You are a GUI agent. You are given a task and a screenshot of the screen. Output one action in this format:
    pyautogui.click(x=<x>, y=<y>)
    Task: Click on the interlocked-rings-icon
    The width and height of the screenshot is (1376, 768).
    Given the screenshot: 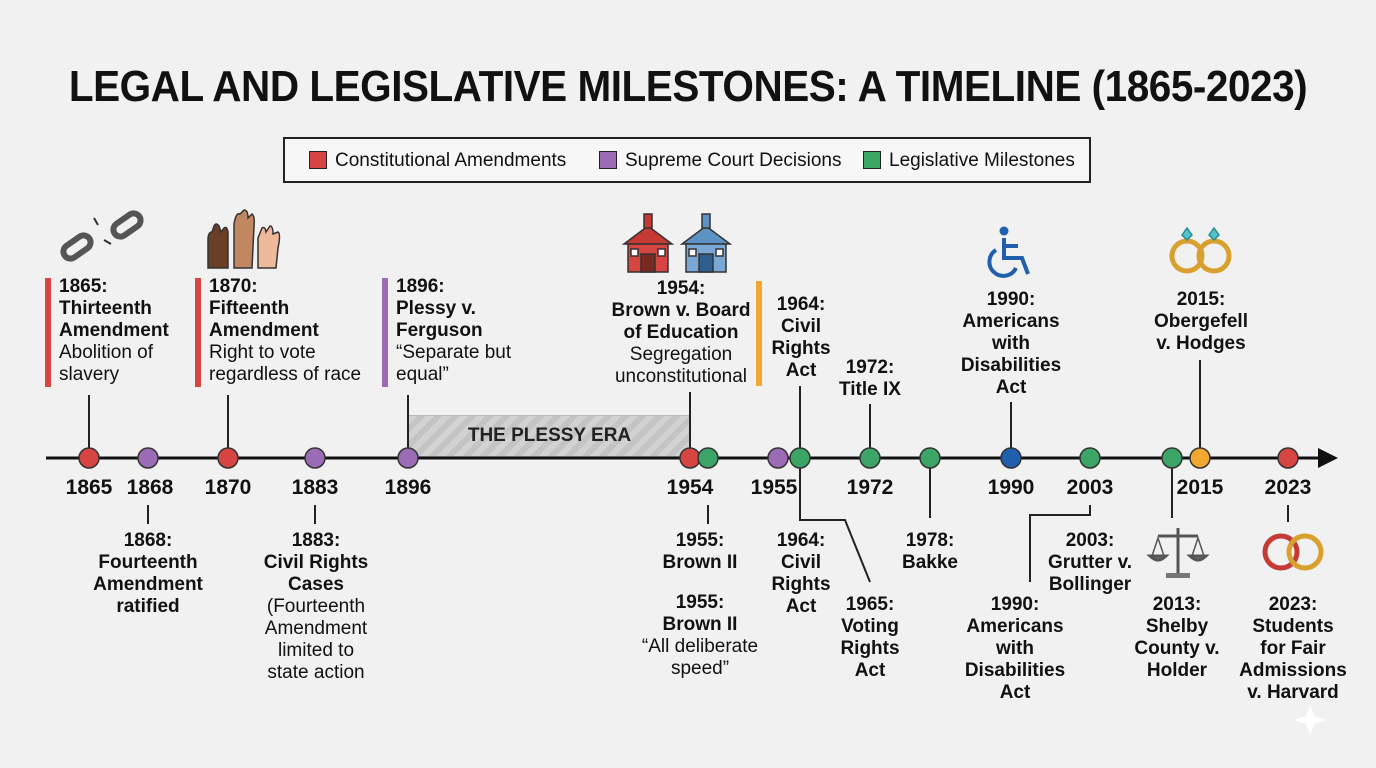 What is the action you would take?
    pyautogui.click(x=1293, y=552)
    